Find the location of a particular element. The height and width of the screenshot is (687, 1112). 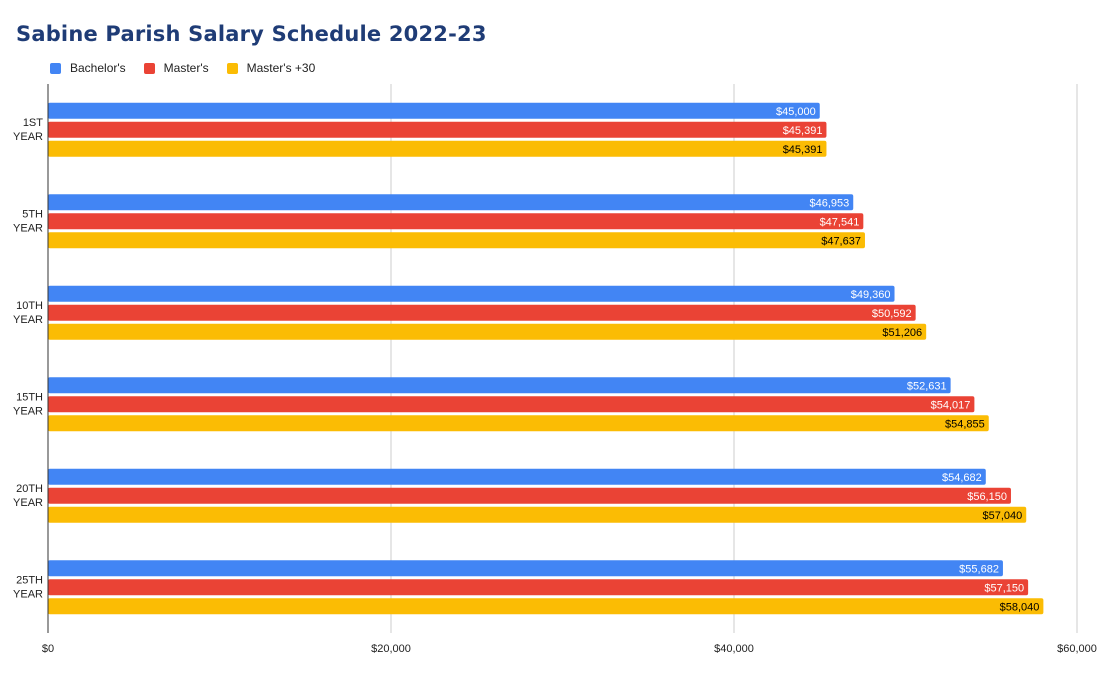

data-label: $51,206 is located at coordinates (902, 333).